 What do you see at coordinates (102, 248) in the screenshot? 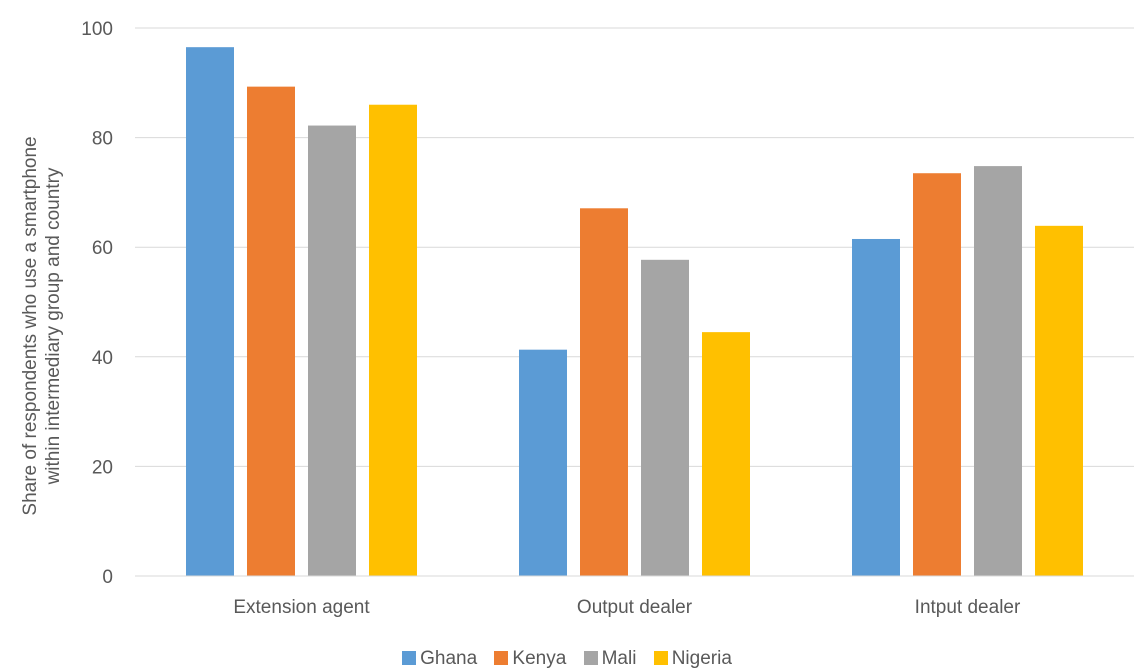
I see `y-tick-label: 60` at bounding box center [102, 248].